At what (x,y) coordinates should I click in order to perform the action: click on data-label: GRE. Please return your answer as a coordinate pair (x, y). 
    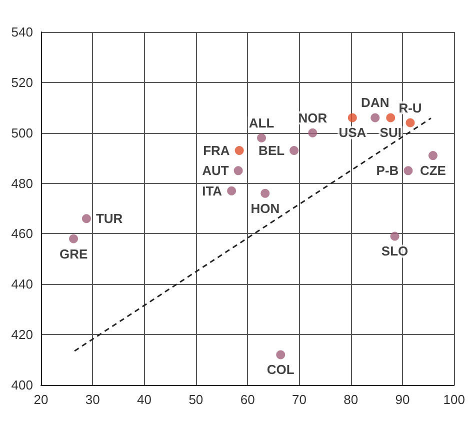
    Looking at the image, I should click on (73, 254).